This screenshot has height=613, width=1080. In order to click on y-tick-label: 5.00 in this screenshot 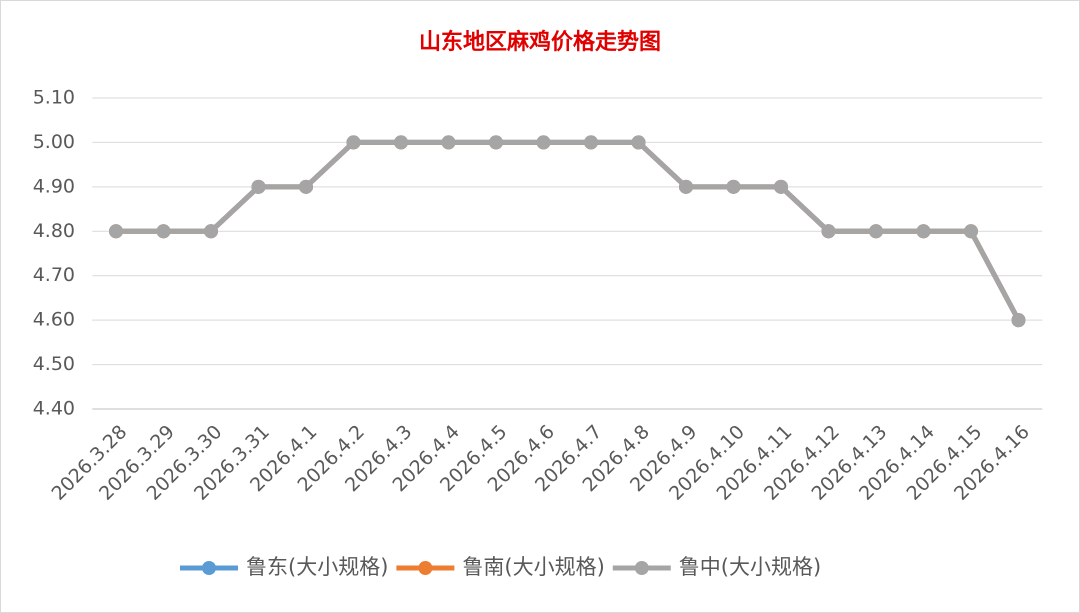, I will do `click(54, 142)`.